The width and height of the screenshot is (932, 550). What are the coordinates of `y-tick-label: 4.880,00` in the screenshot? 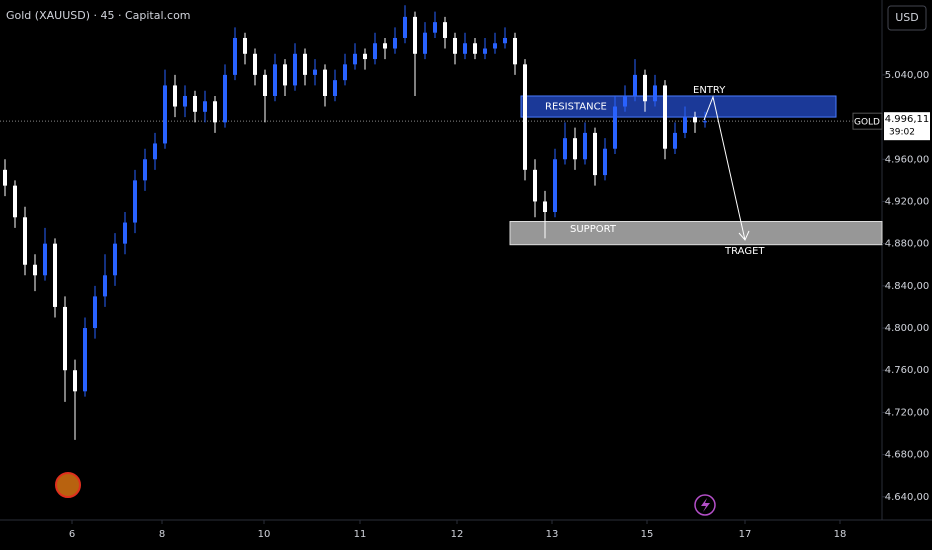 It's located at (907, 244).